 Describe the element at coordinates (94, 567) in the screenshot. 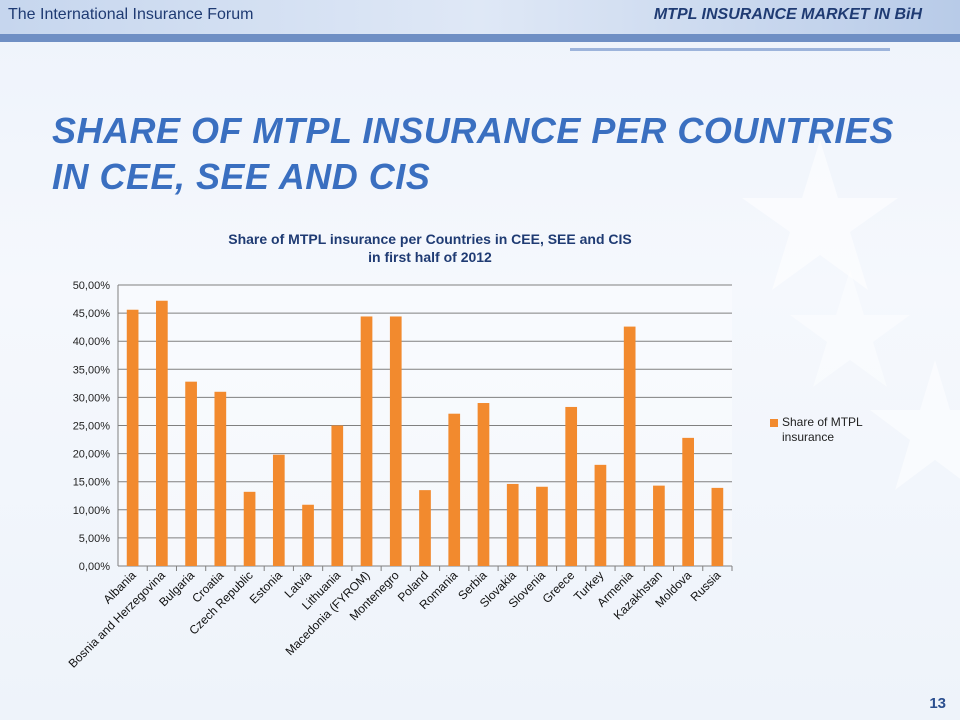

I see `y-tick-label: 0,00%` at that location.